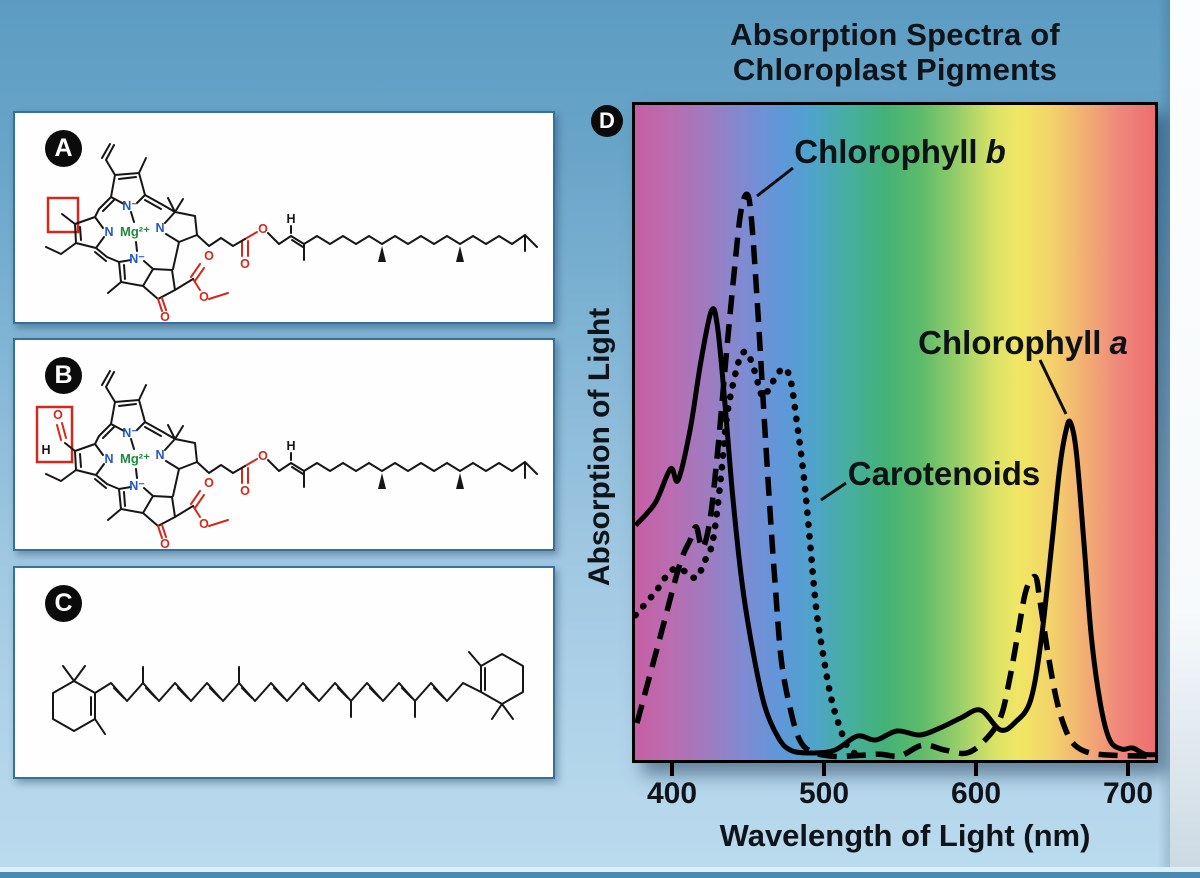  I want to click on chlorophyll-b-label: Chlorophyll b, so click(900, 152).